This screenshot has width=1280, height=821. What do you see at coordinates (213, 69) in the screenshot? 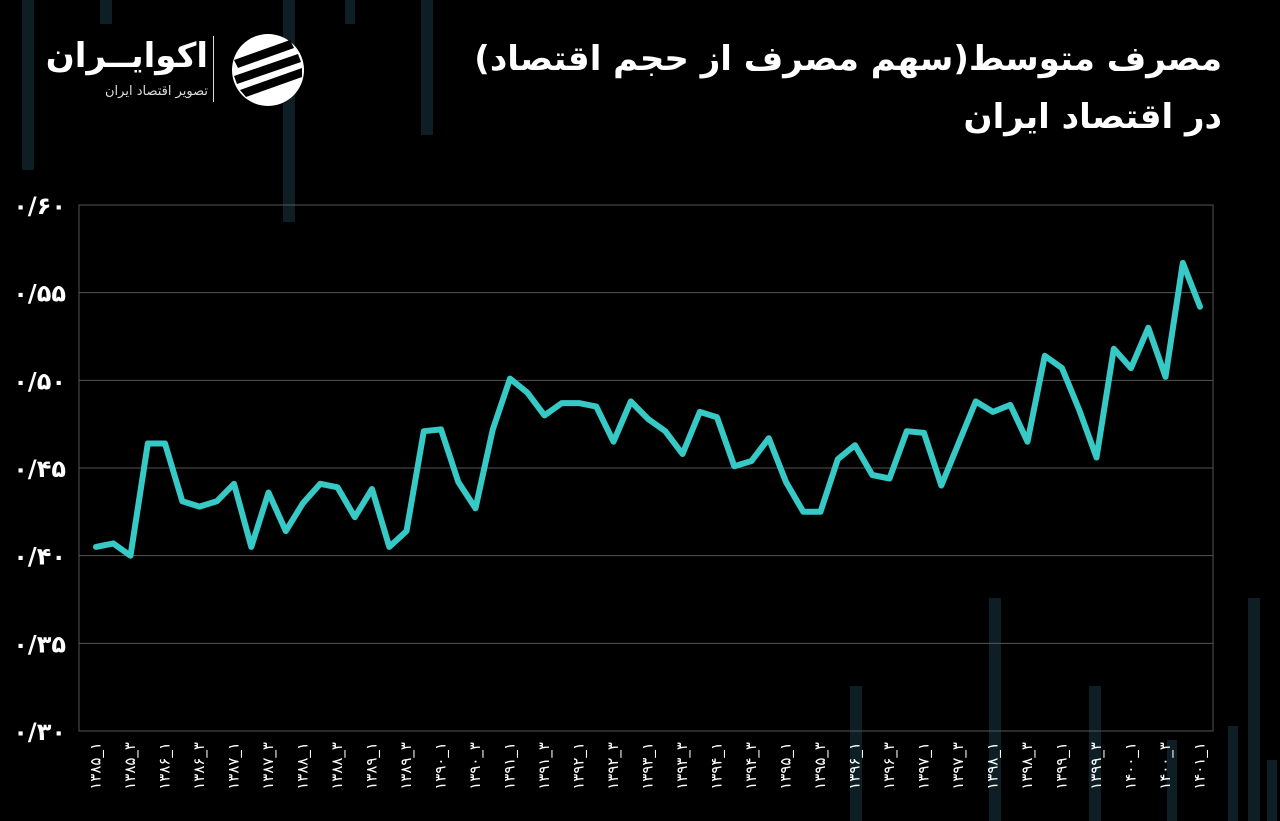
I see `logo-divider` at bounding box center [213, 69].